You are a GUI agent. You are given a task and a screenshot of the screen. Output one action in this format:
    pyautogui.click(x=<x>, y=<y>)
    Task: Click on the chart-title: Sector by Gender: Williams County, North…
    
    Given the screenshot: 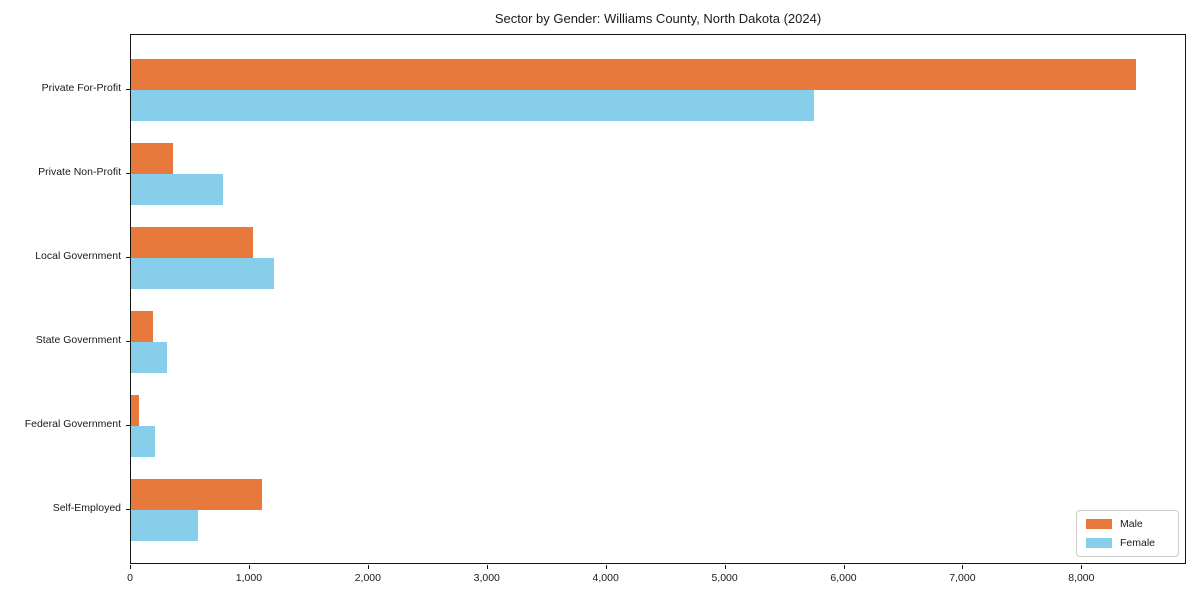 What is the action you would take?
    pyautogui.click(x=658, y=18)
    